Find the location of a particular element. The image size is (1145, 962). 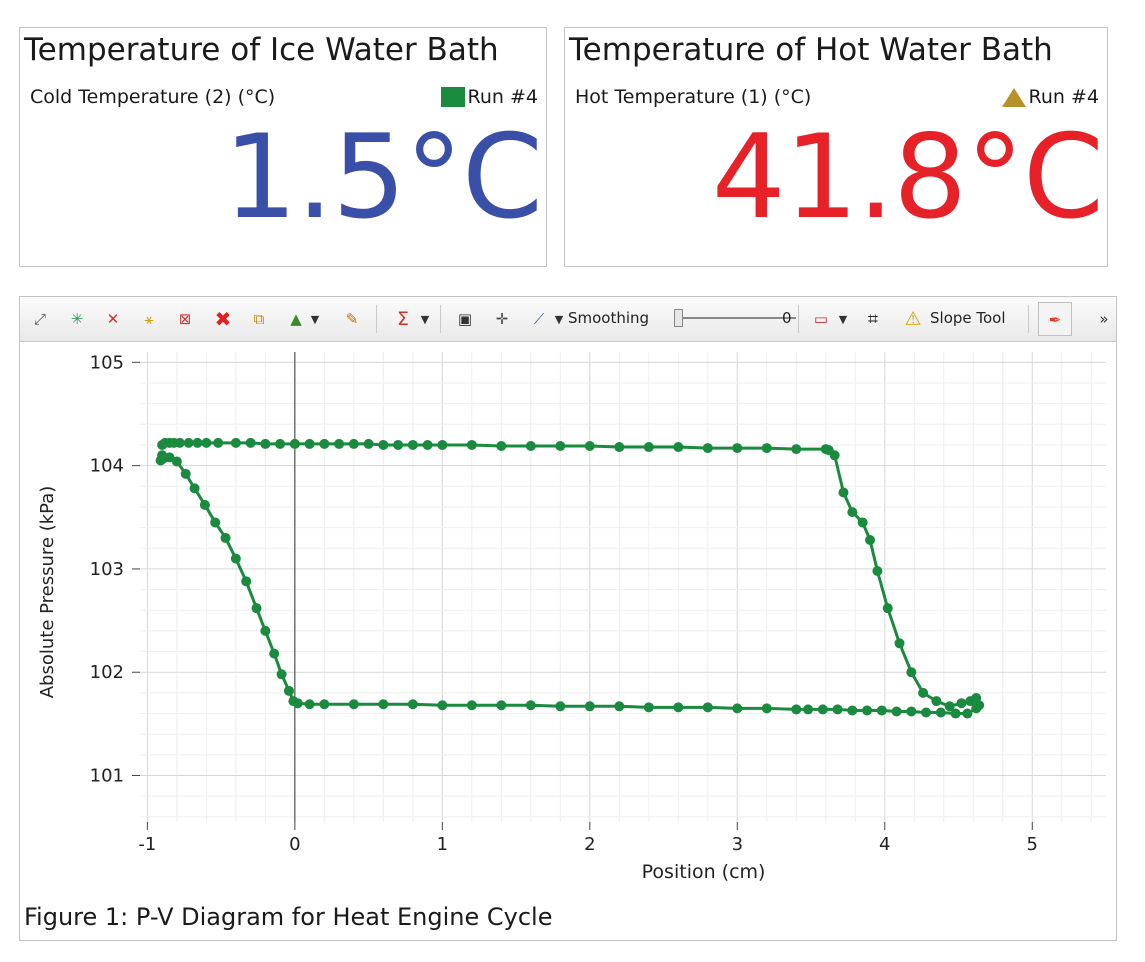

remove-coordinates-icon: ✕ is located at coordinates (113, 319).